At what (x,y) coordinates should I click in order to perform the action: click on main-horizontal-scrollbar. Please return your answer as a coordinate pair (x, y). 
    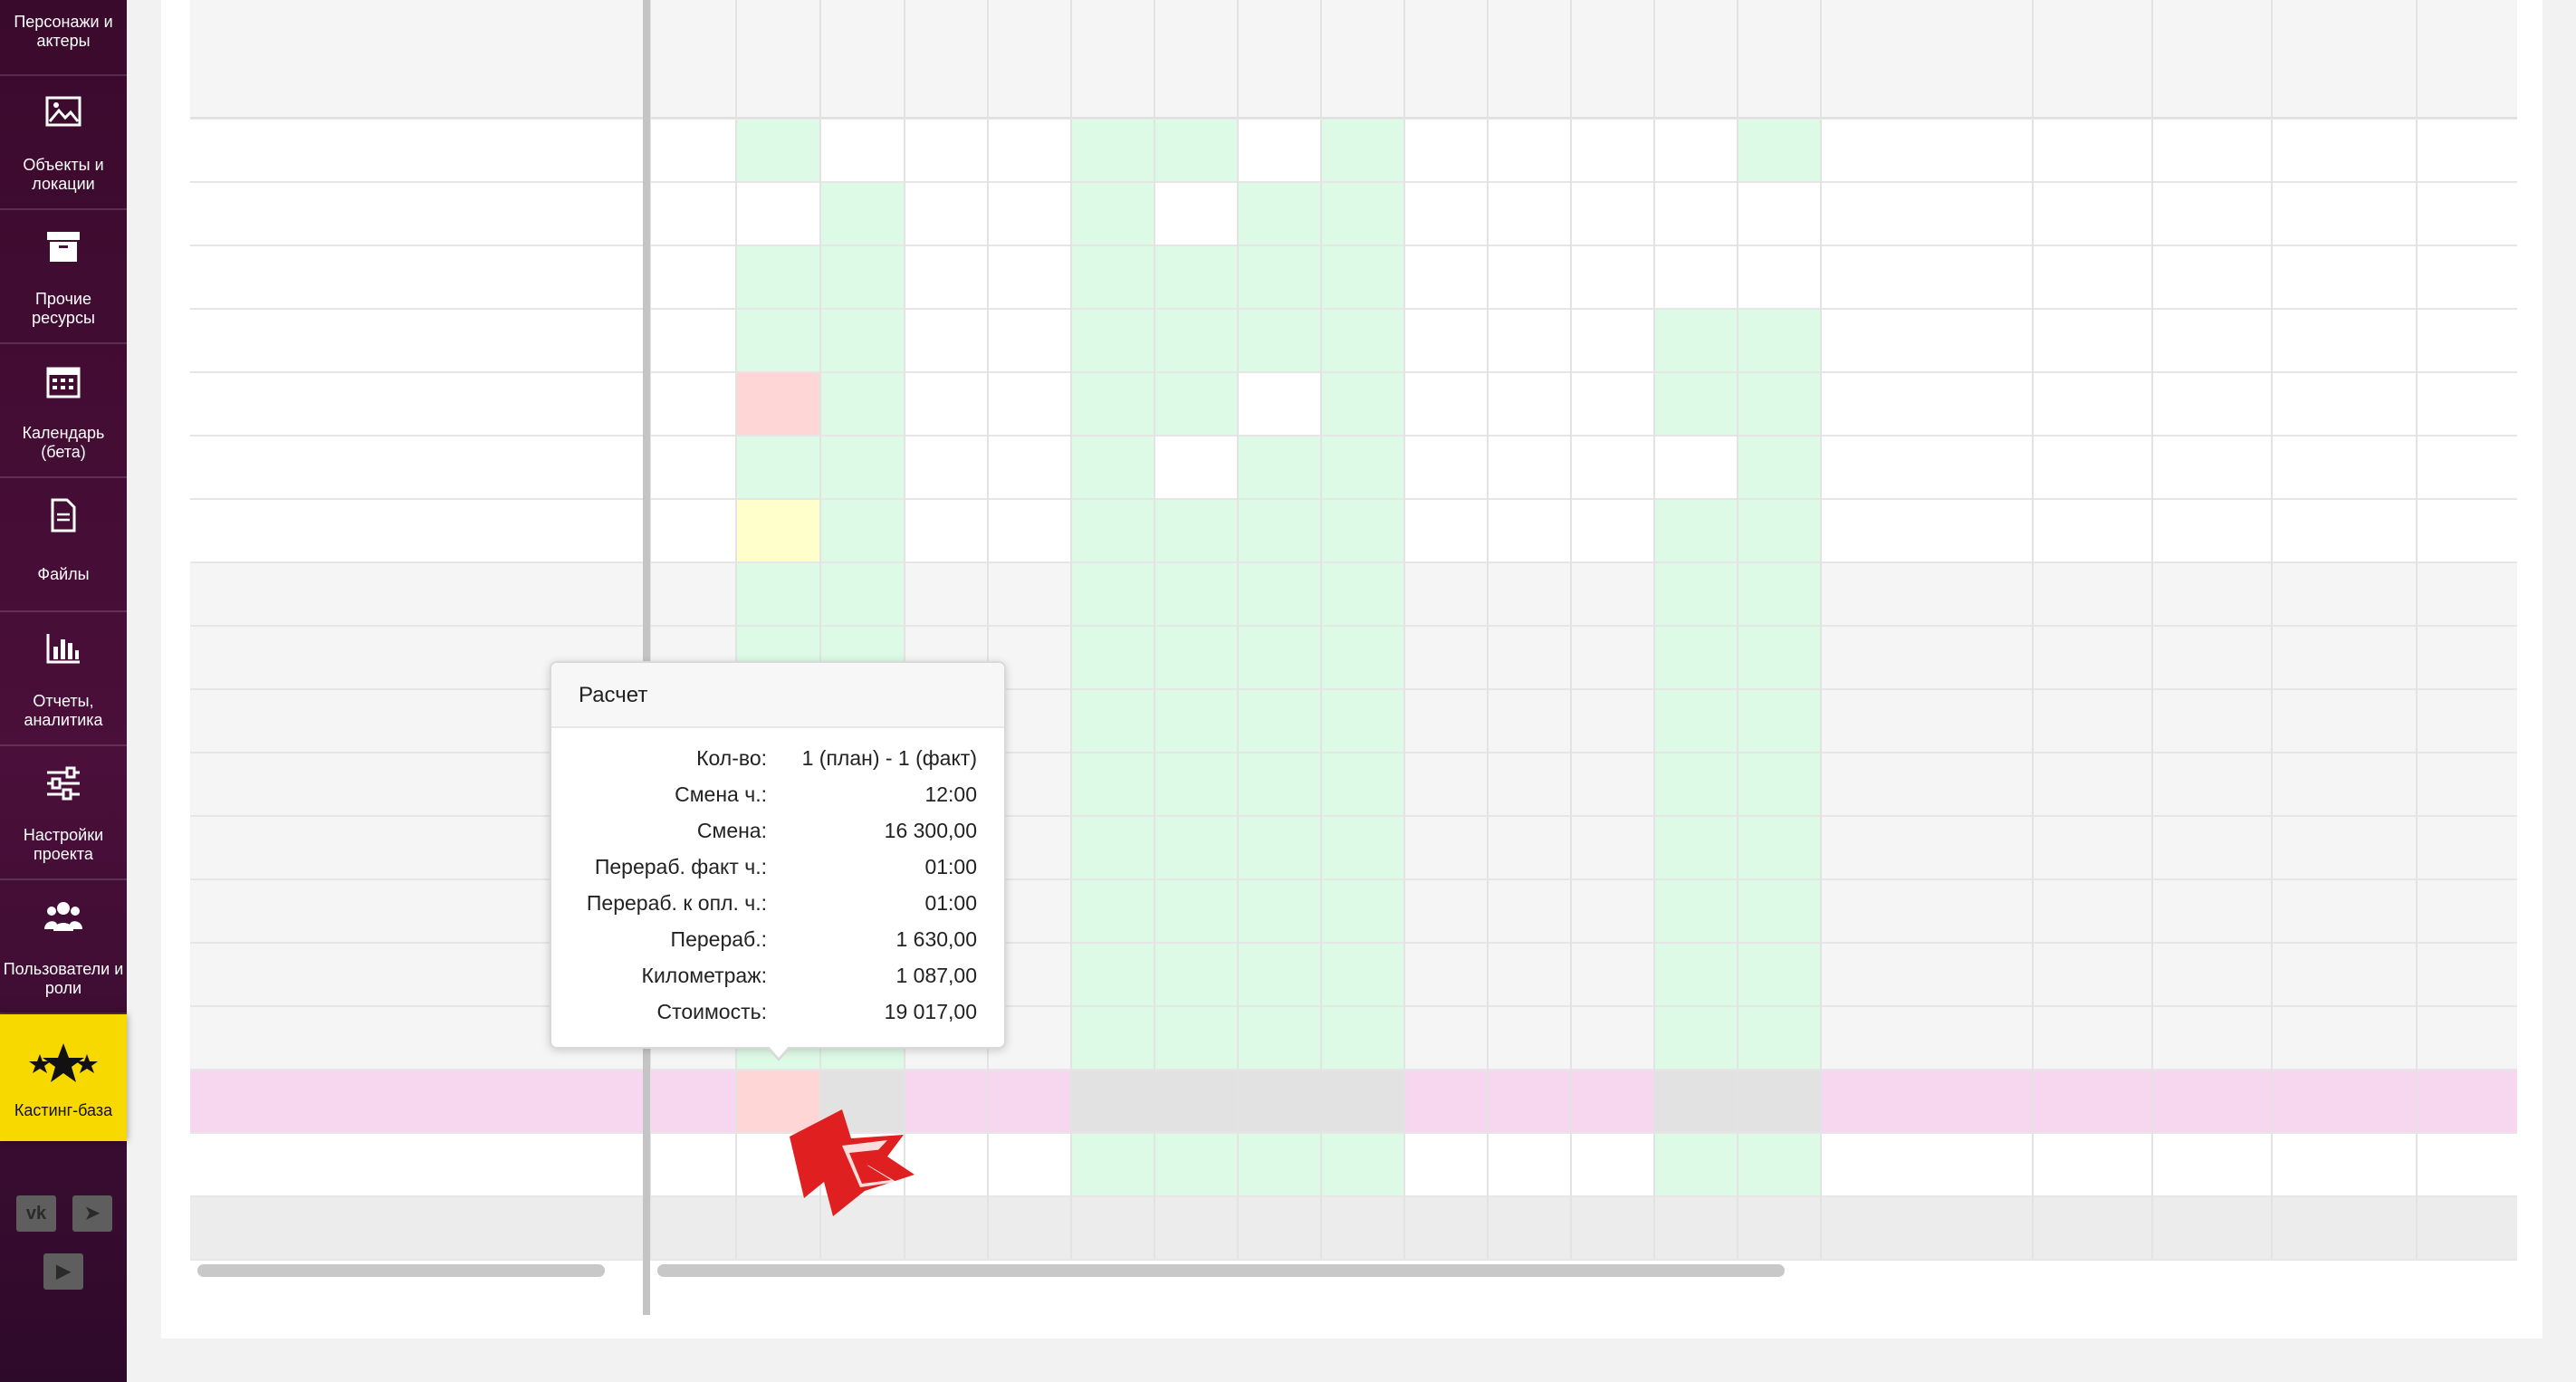
    Looking at the image, I should click on (1221, 1271).